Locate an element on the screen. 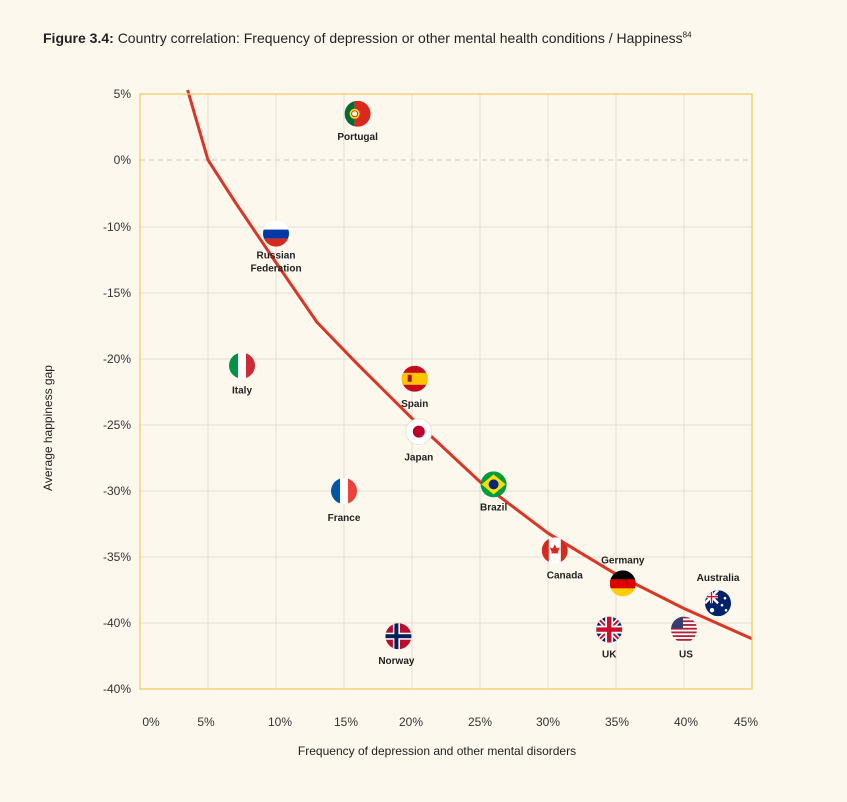  spain-flag-icon is located at coordinates (414, 378).